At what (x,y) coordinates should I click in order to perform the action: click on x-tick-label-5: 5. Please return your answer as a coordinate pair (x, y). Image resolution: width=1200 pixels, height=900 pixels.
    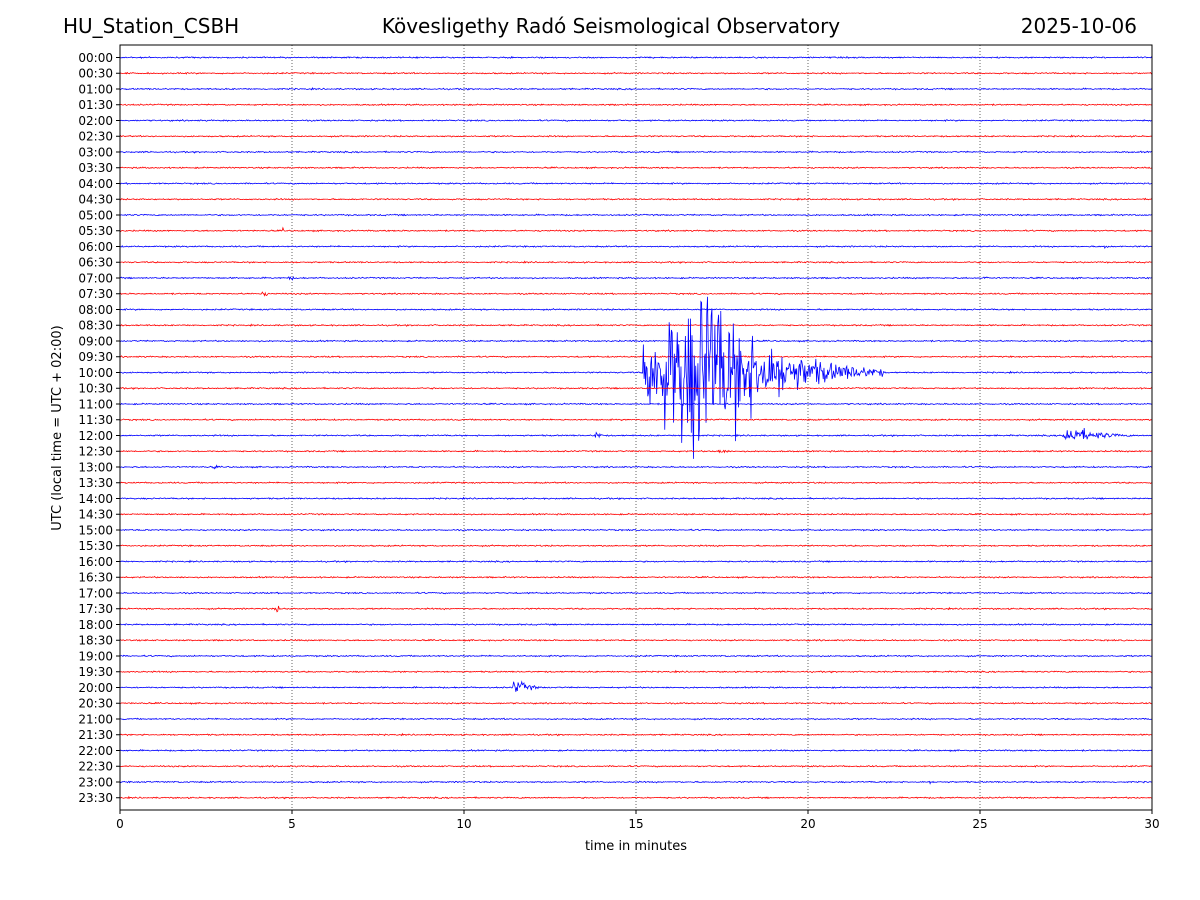
    Looking at the image, I should click on (292, 824).